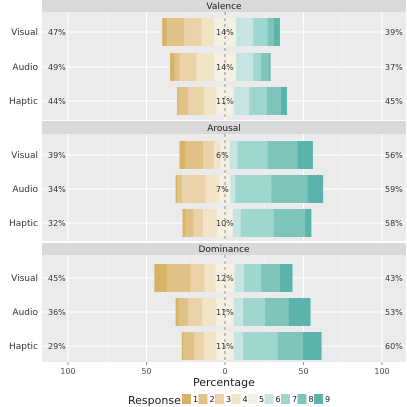  What do you see at coordinates (394, 32) in the screenshot?
I see `right-percent-label: 39%` at bounding box center [394, 32].